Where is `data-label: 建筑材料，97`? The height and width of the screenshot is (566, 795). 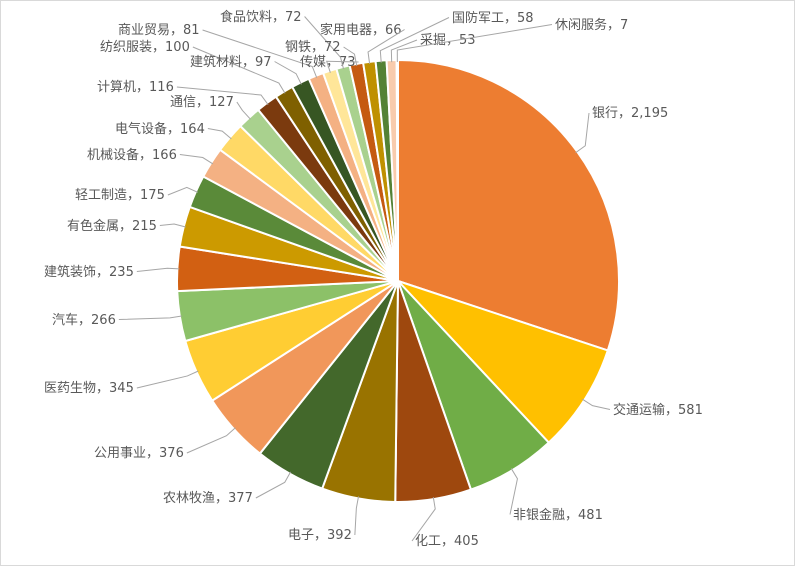
data-label: 建筑材料，97 is located at coordinates (231, 62).